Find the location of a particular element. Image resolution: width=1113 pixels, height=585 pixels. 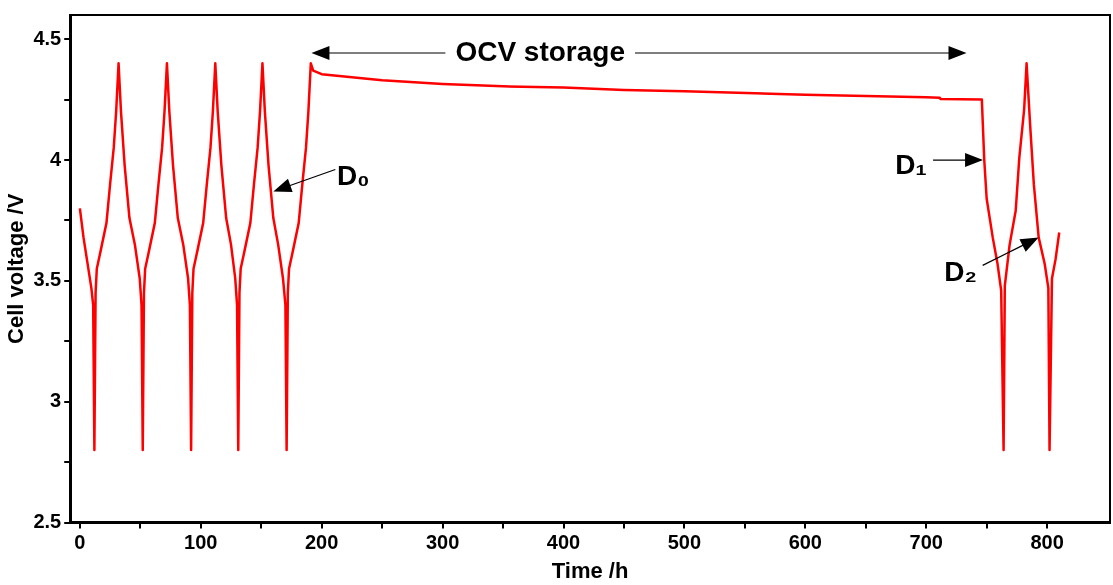

x-tick-label: 100 is located at coordinates (201, 542).